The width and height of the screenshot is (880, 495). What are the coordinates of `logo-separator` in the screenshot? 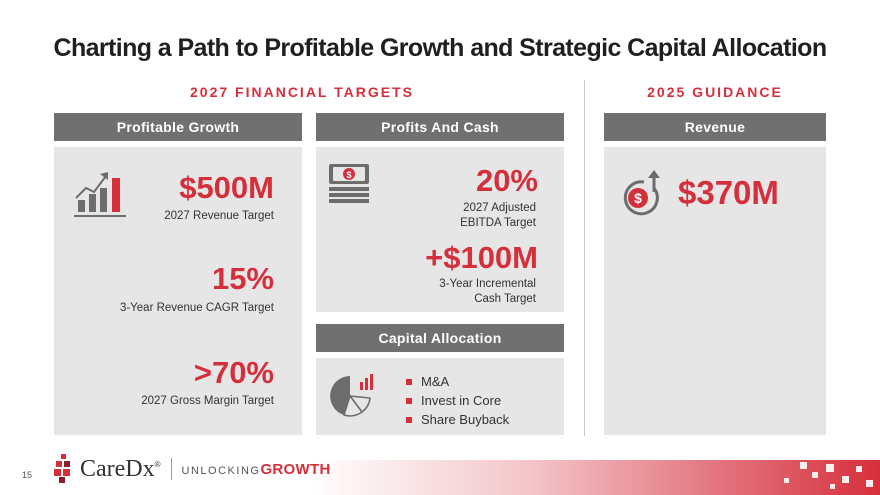 It's located at (171, 469).